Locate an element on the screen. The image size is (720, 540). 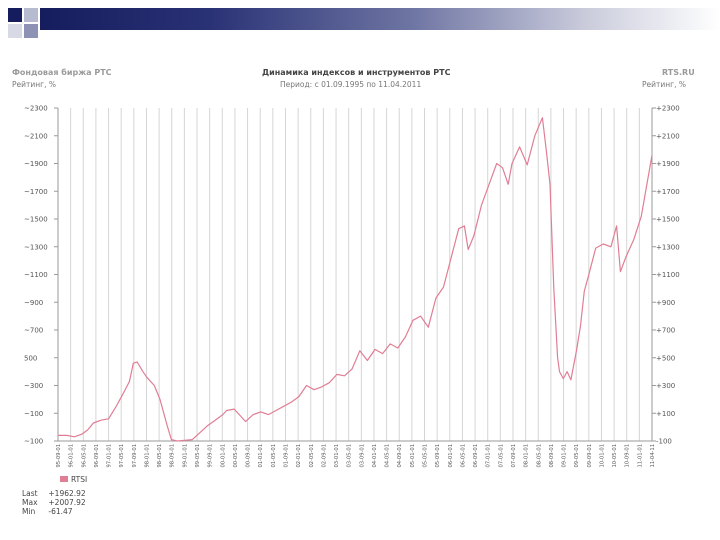
stat-row-min: Min -61.47 is located at coordinates (54, 511).